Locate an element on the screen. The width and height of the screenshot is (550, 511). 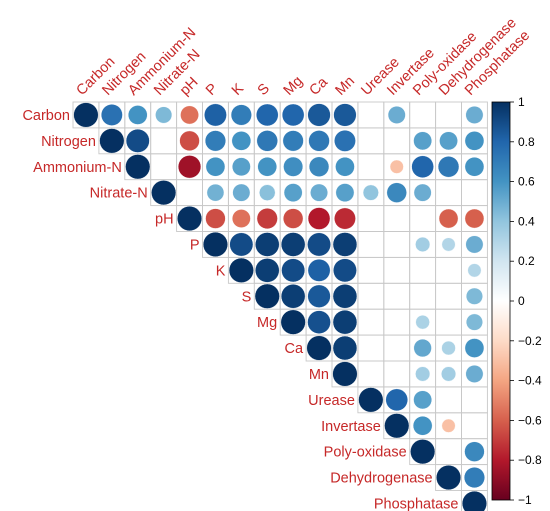
top-label: Ca is located at coordinates (319, 86).